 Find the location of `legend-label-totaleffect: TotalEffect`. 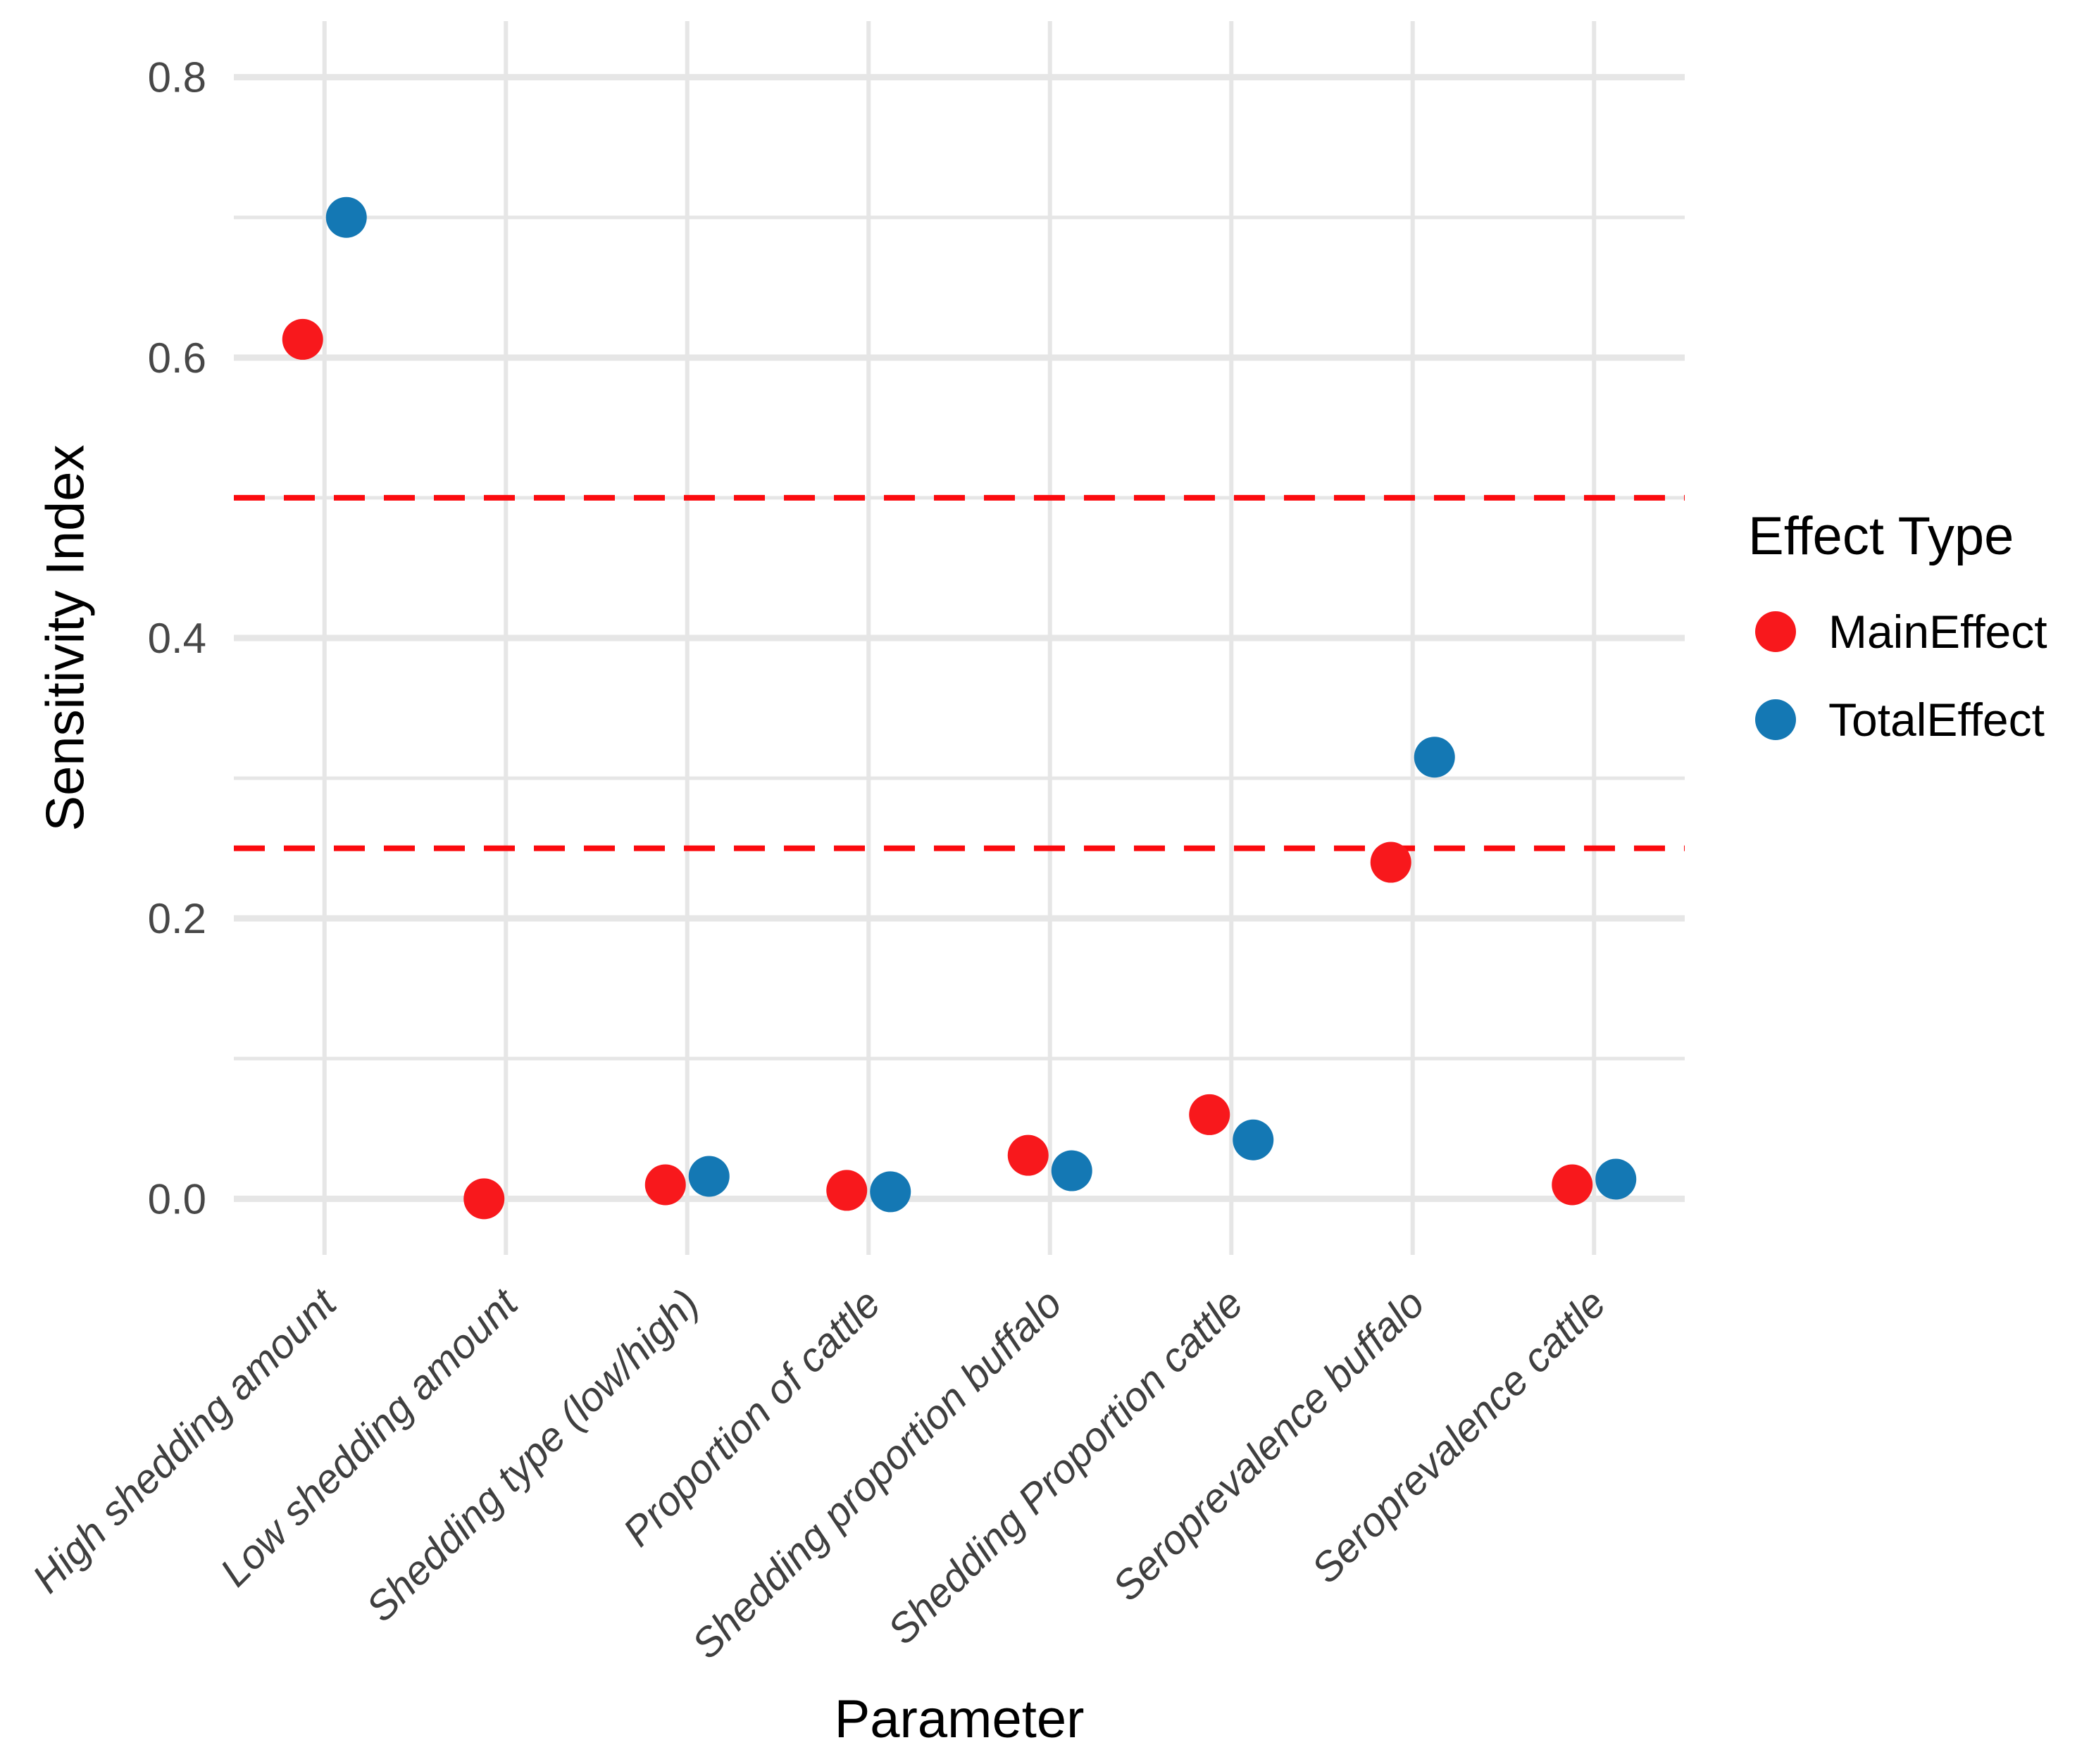

legend-label-totaleffect: TotalEffect is located at coordinates (1936, 720).